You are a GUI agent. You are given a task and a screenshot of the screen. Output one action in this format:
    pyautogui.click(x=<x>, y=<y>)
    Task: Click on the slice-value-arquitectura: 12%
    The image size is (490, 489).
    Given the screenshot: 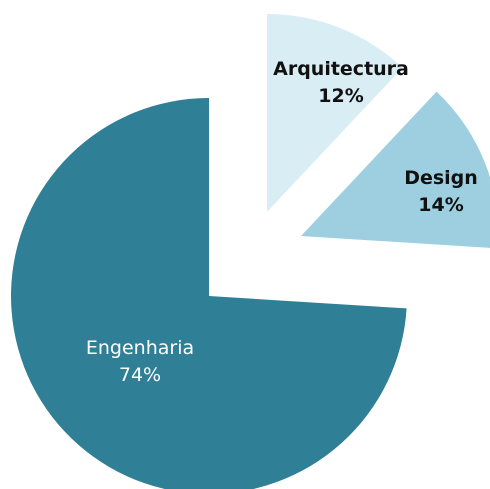 What is the action you would take?
    pyautogui.click(x=340, y=96)
    